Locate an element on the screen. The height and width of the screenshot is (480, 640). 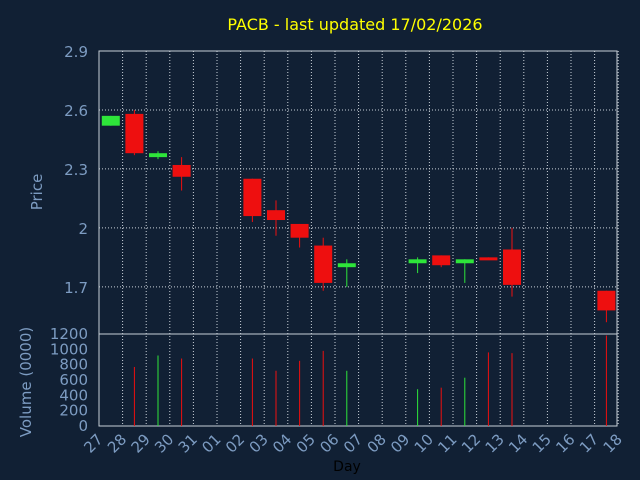
x-tick-label: 03 is located at coordinates (259, 443).